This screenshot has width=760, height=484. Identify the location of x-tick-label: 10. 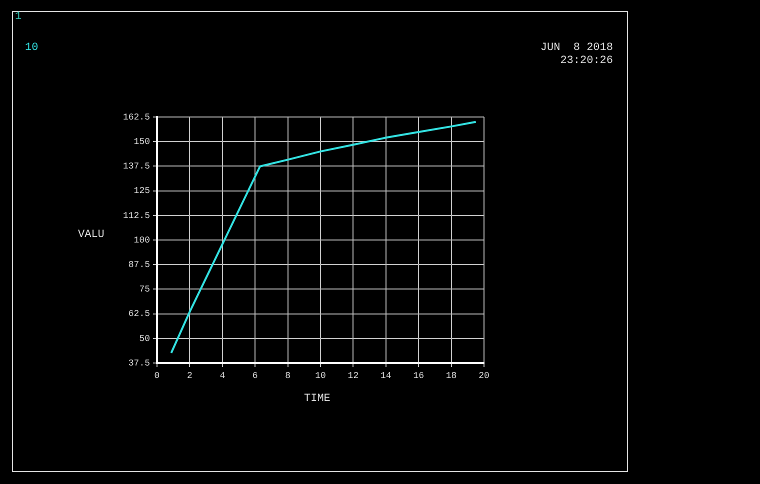
(320, 375).